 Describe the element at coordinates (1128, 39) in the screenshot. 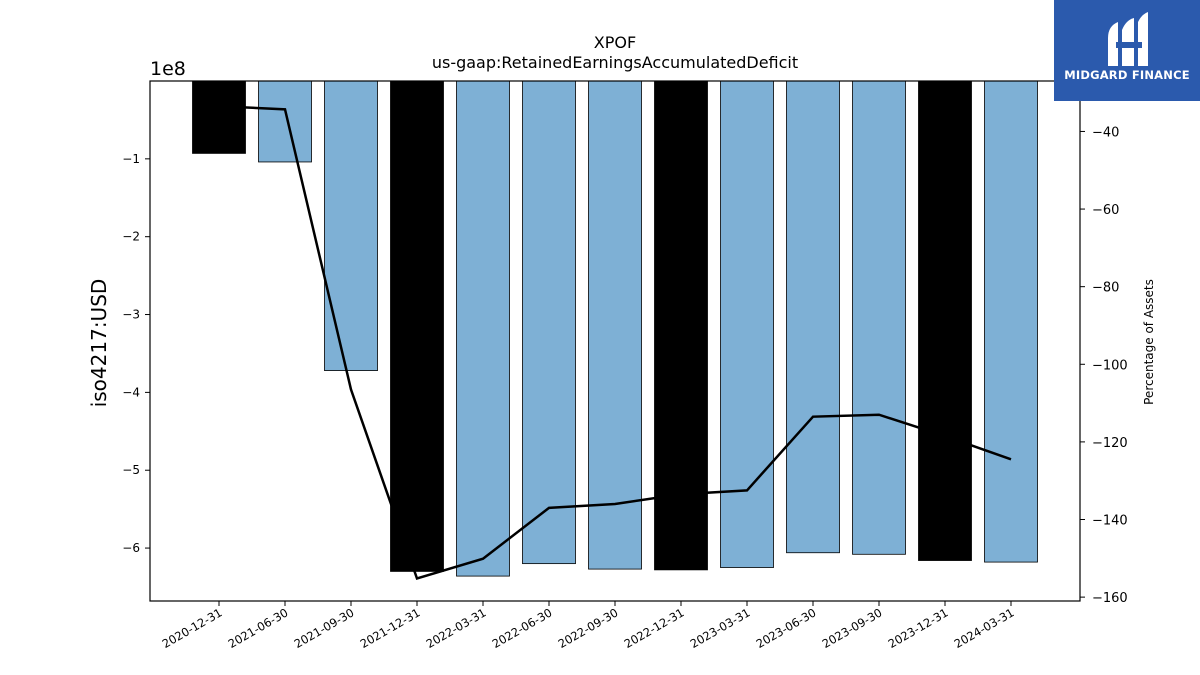

I see `logo-mark-icon` at that location.